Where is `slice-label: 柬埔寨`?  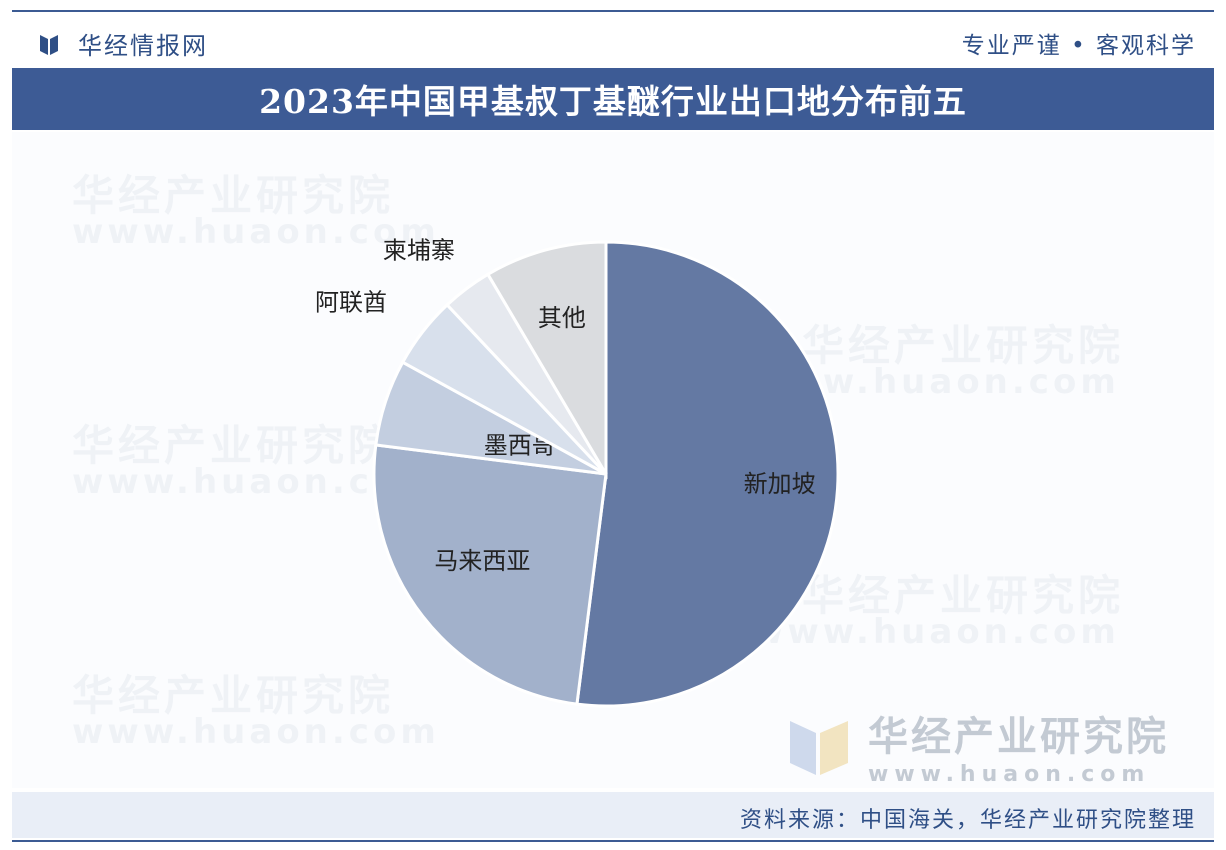
slice-label: 柬埔寨 is located at coordinates (419, 250).